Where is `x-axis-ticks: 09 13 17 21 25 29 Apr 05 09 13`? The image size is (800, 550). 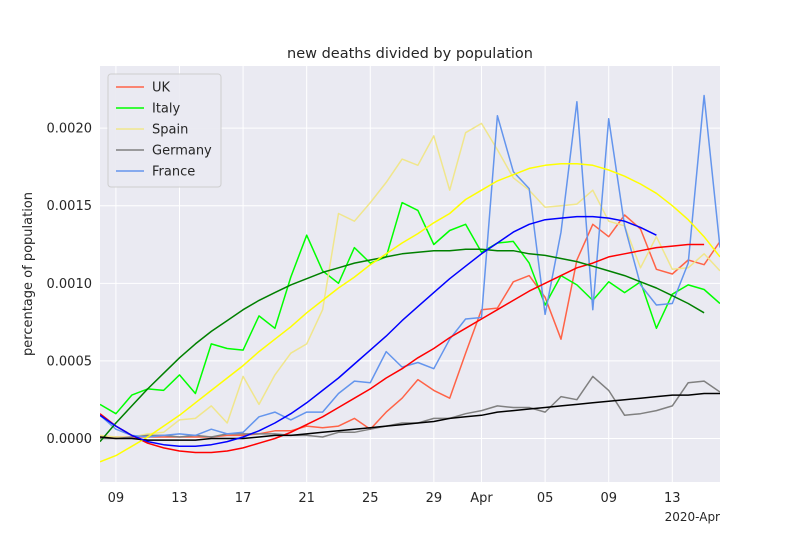 x-axis-ticks: 09 13 17 21 25 29 Apr 05 09 13 is located at coordinates (394, 498).